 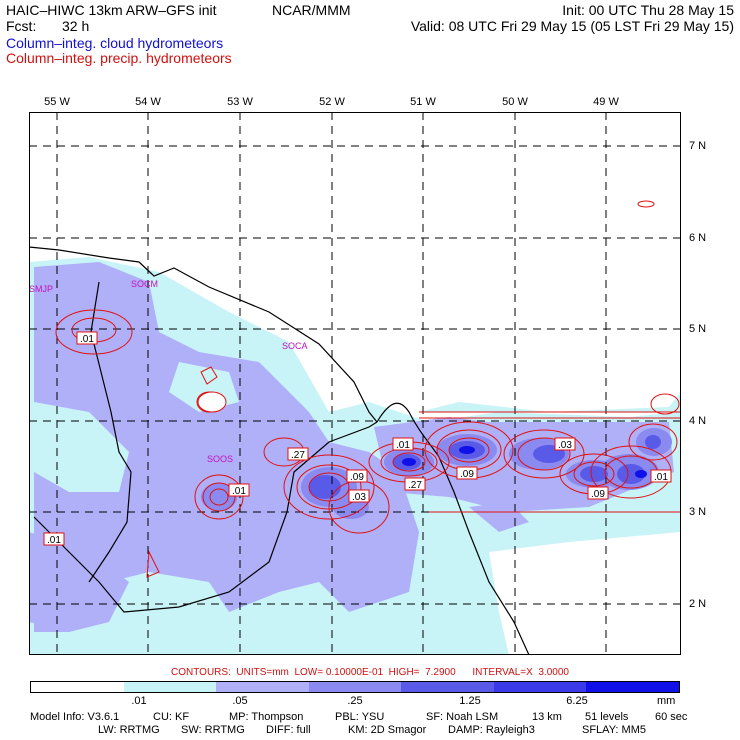 What do you see at coordinates (111, 10) in the screenshot?
I see `model-title: HAIC–HIWC 13km ARW–GFS init` at bounding box center [111, 10].